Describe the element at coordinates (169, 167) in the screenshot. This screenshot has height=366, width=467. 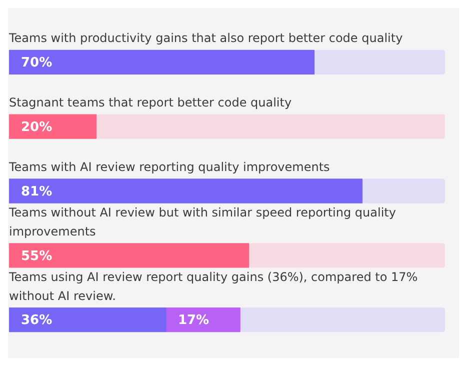
I see `y-tick-label: Teams with AI review reporting quality improvements` at that location.